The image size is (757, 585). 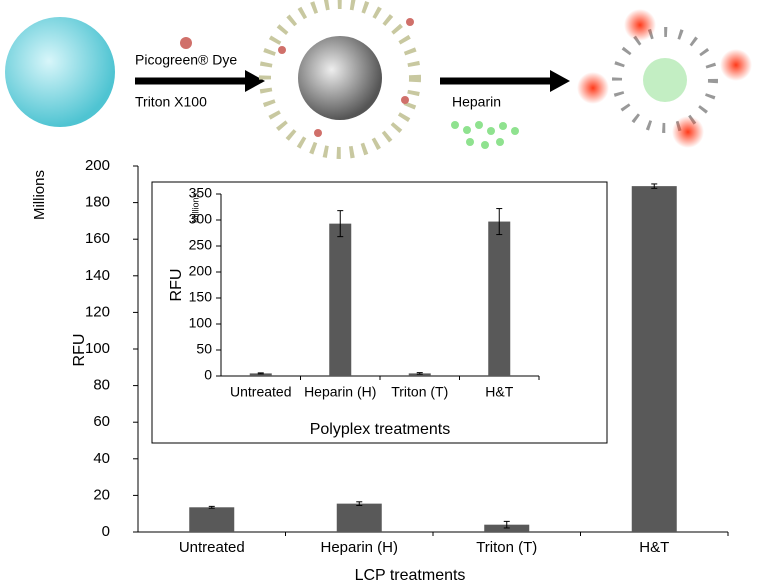 I want to click on y-tick-label: 300, so click(x=201, y=219).